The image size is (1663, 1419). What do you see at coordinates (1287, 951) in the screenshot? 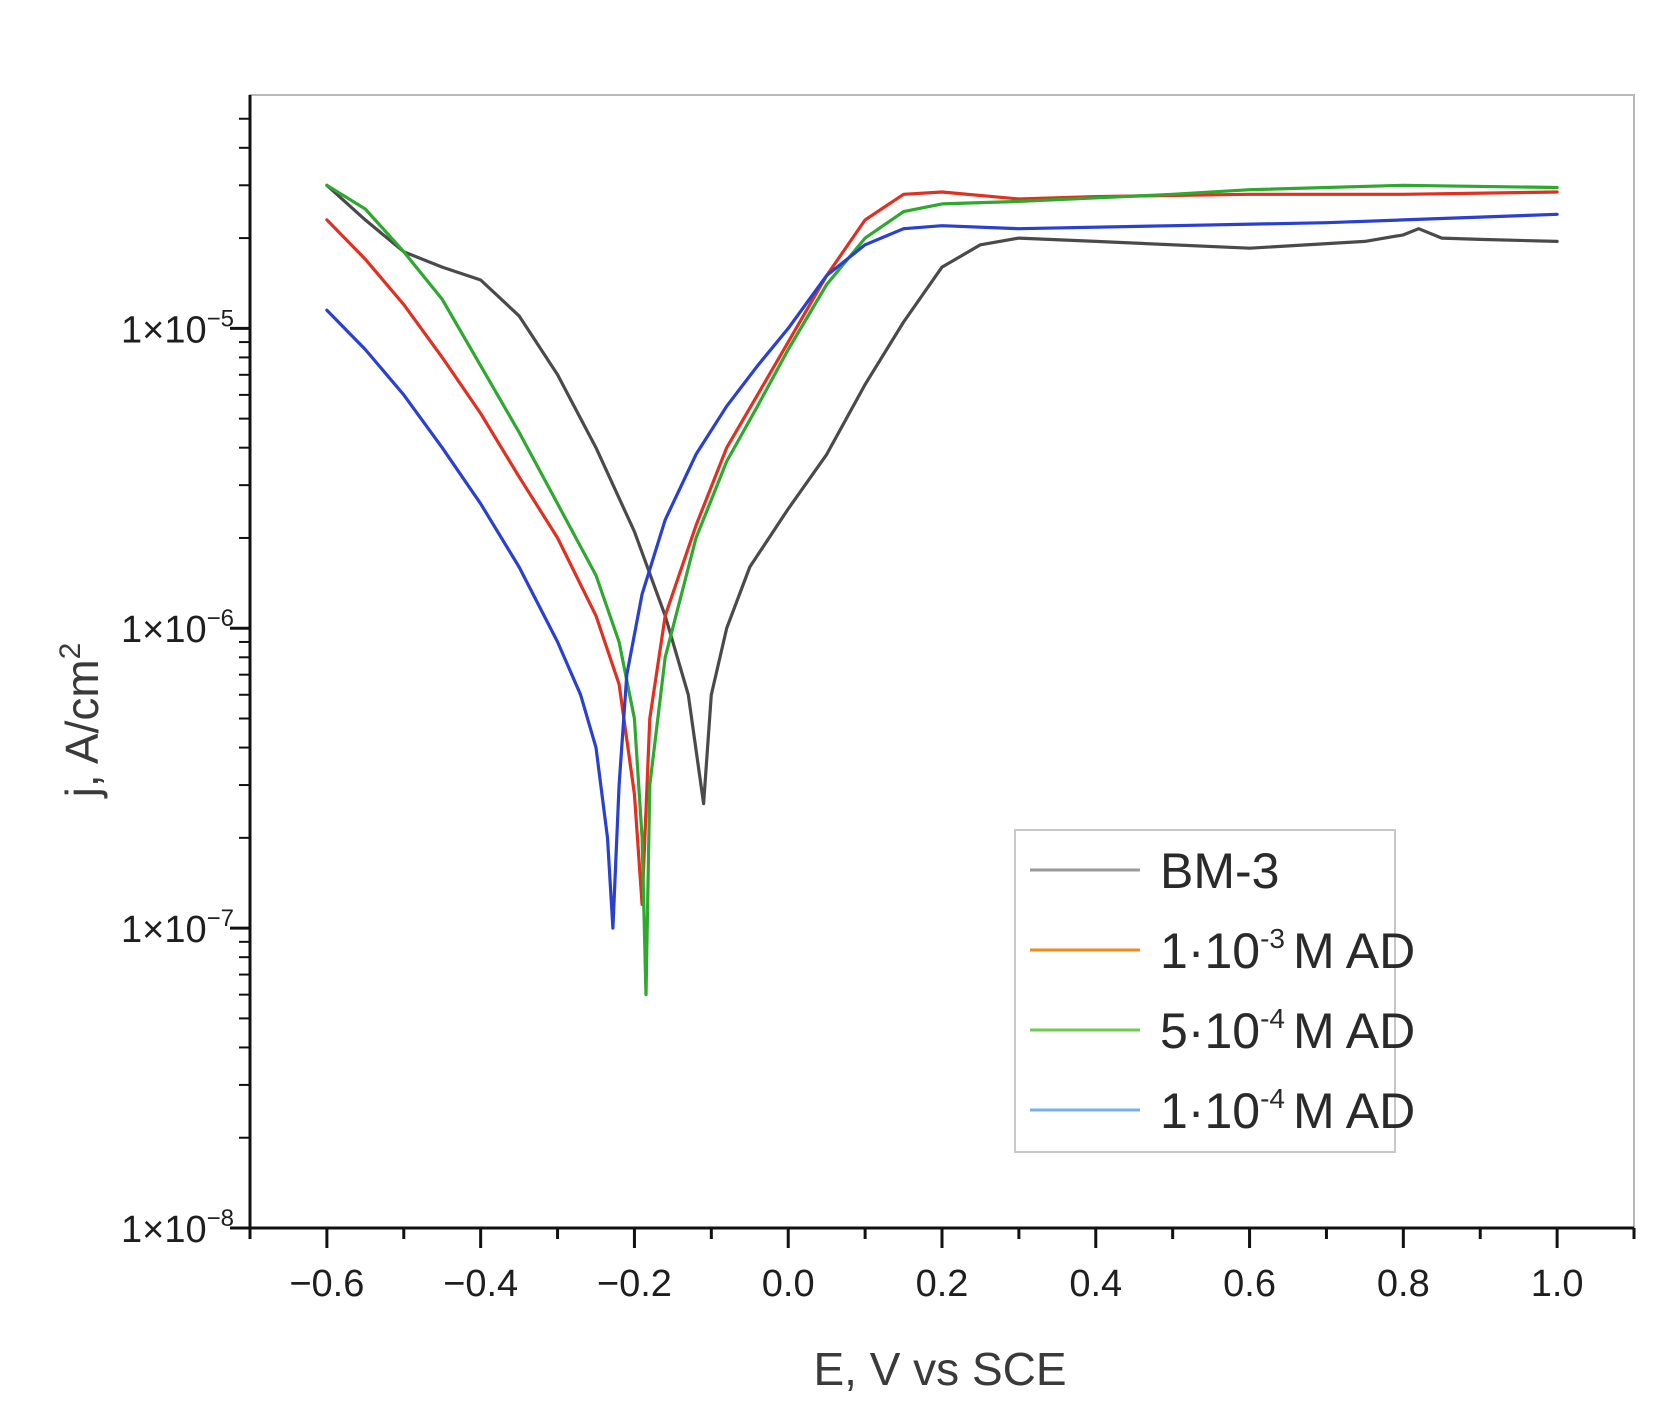
I see `legend-label: 1·10-3 M AD` at bounding box center [1287, 951].